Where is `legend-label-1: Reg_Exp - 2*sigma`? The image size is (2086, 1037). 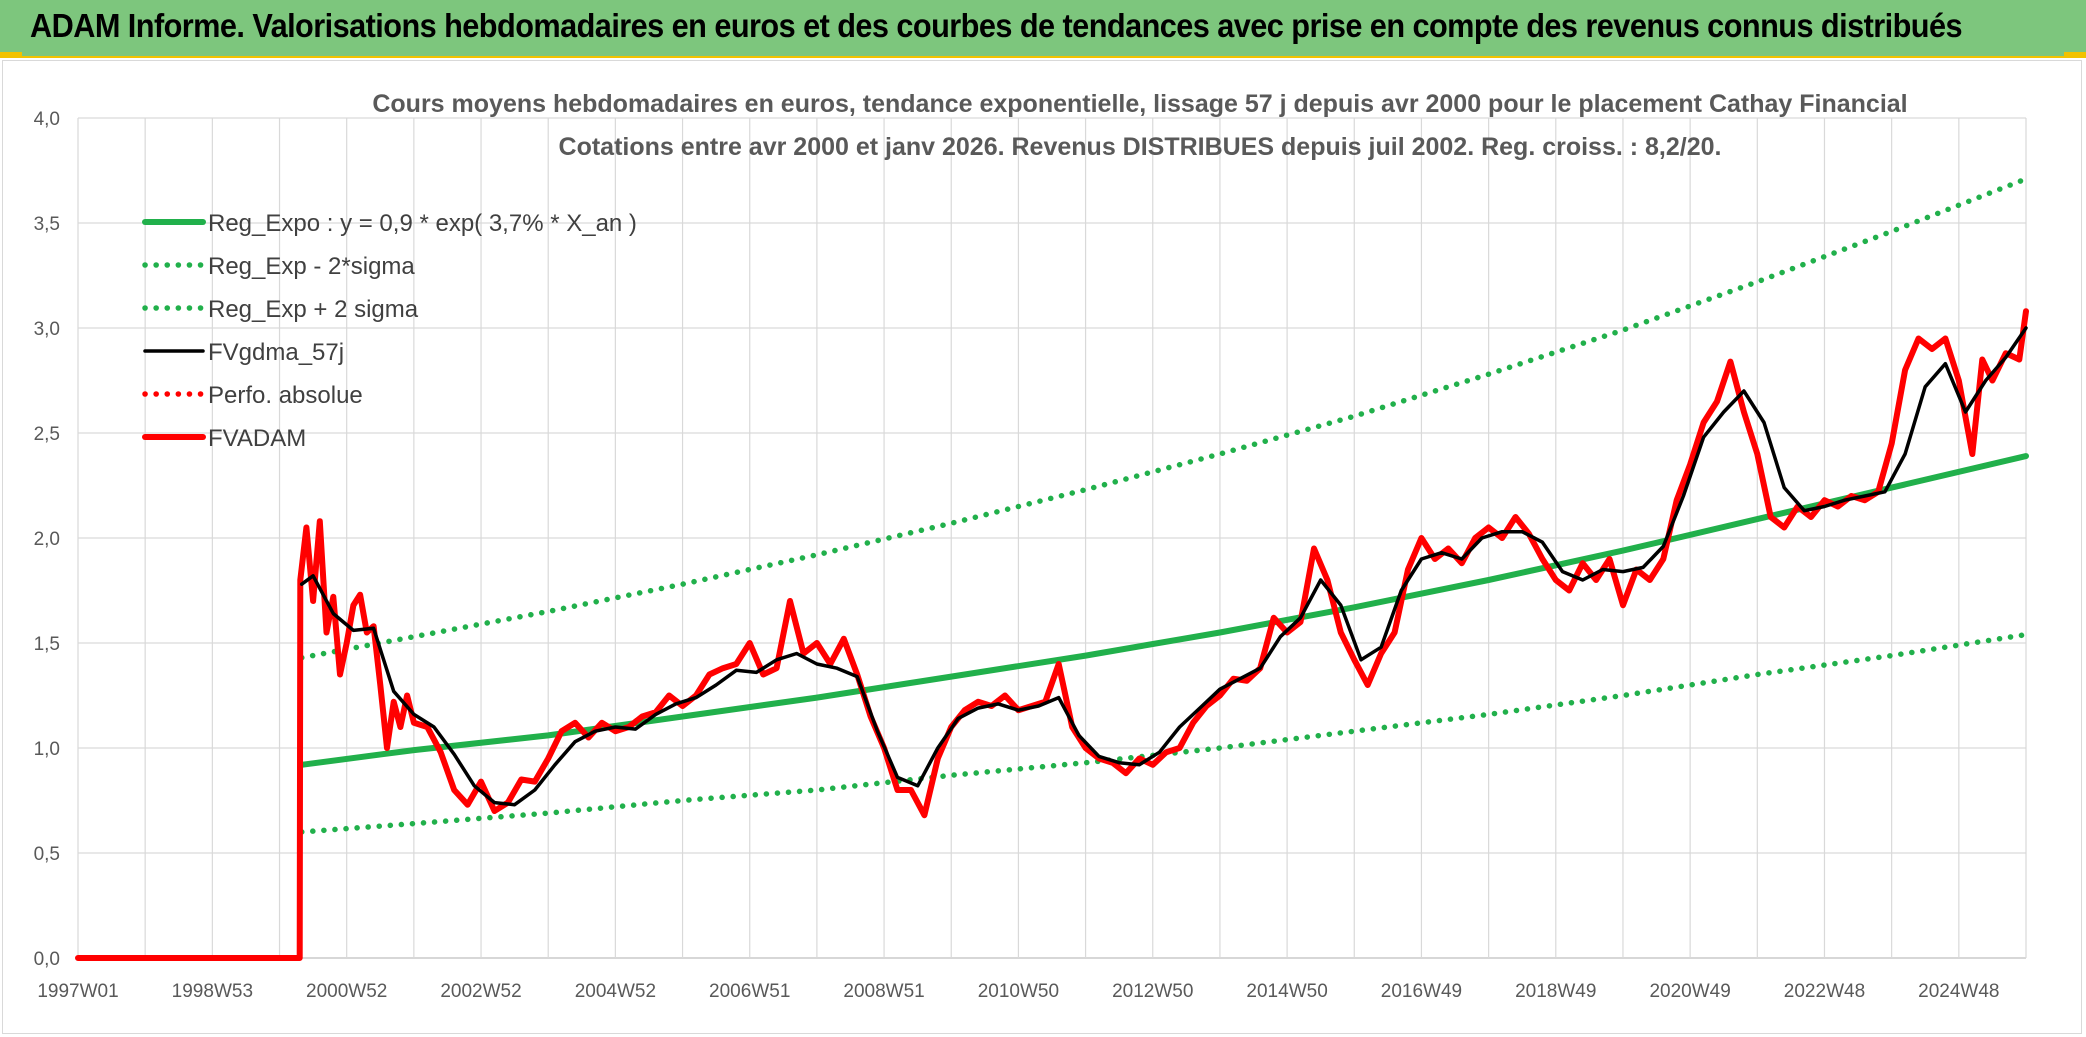 legend-label-1: Reg_Exp - 2*sigma is located at coordinates (311, 266).